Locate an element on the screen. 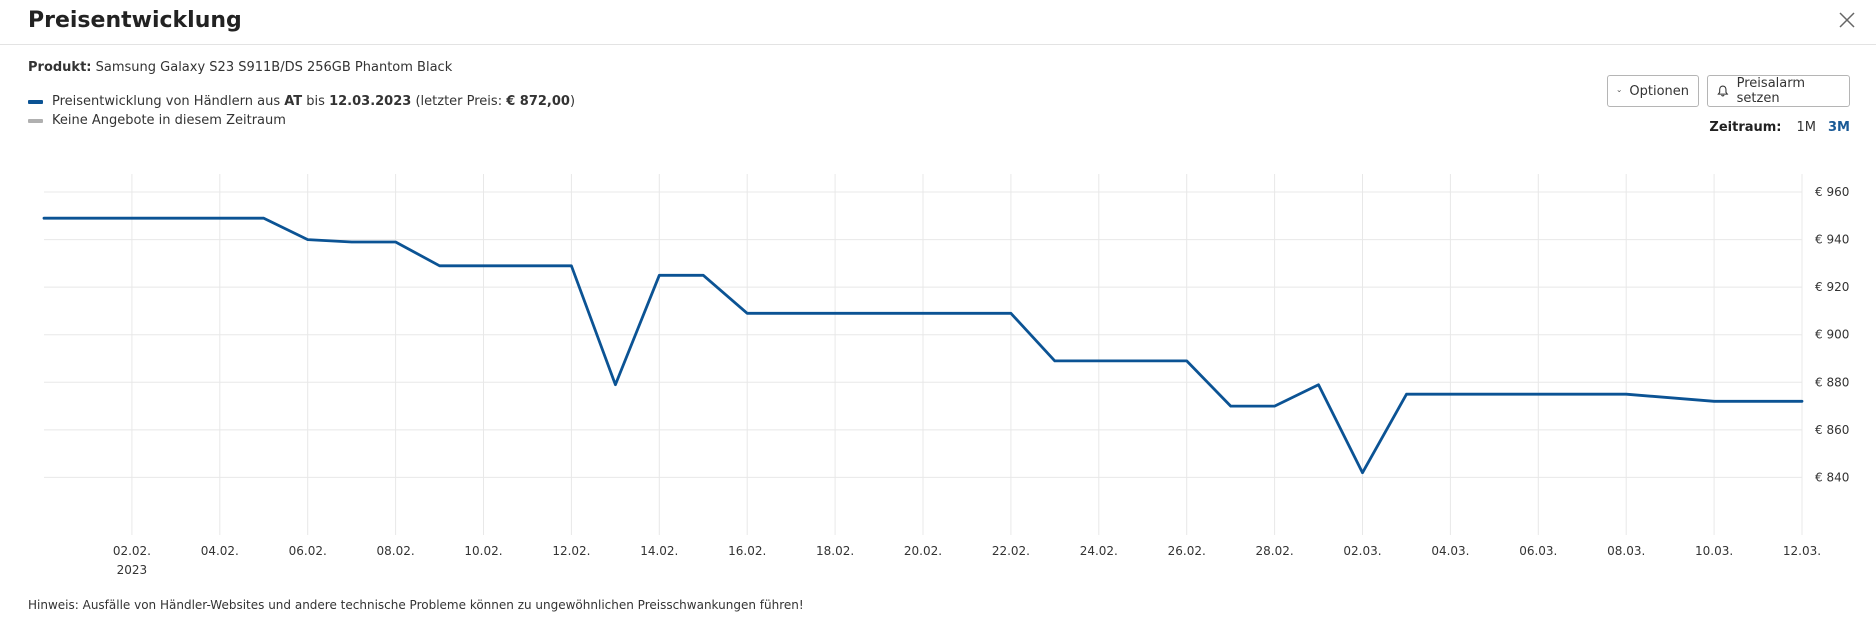 The height and width of the screenshot is (623, 1876). x-tick-label: 14.02. is located at coordinates (659, 551).